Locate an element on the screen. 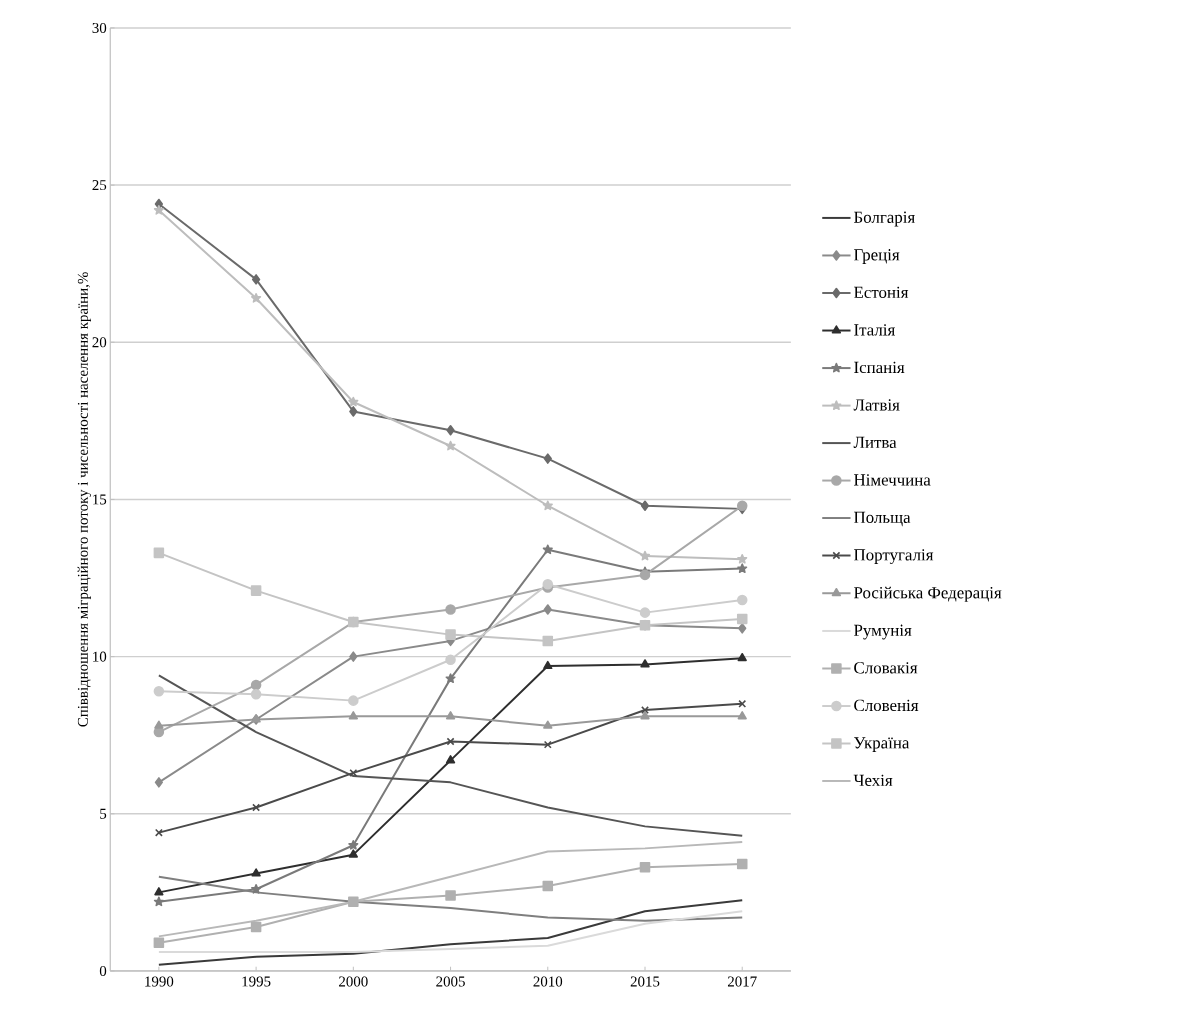 The width and height of the screenshot is (1195, 1015). legend-label: Словакія is located at coordinates (886, 668).